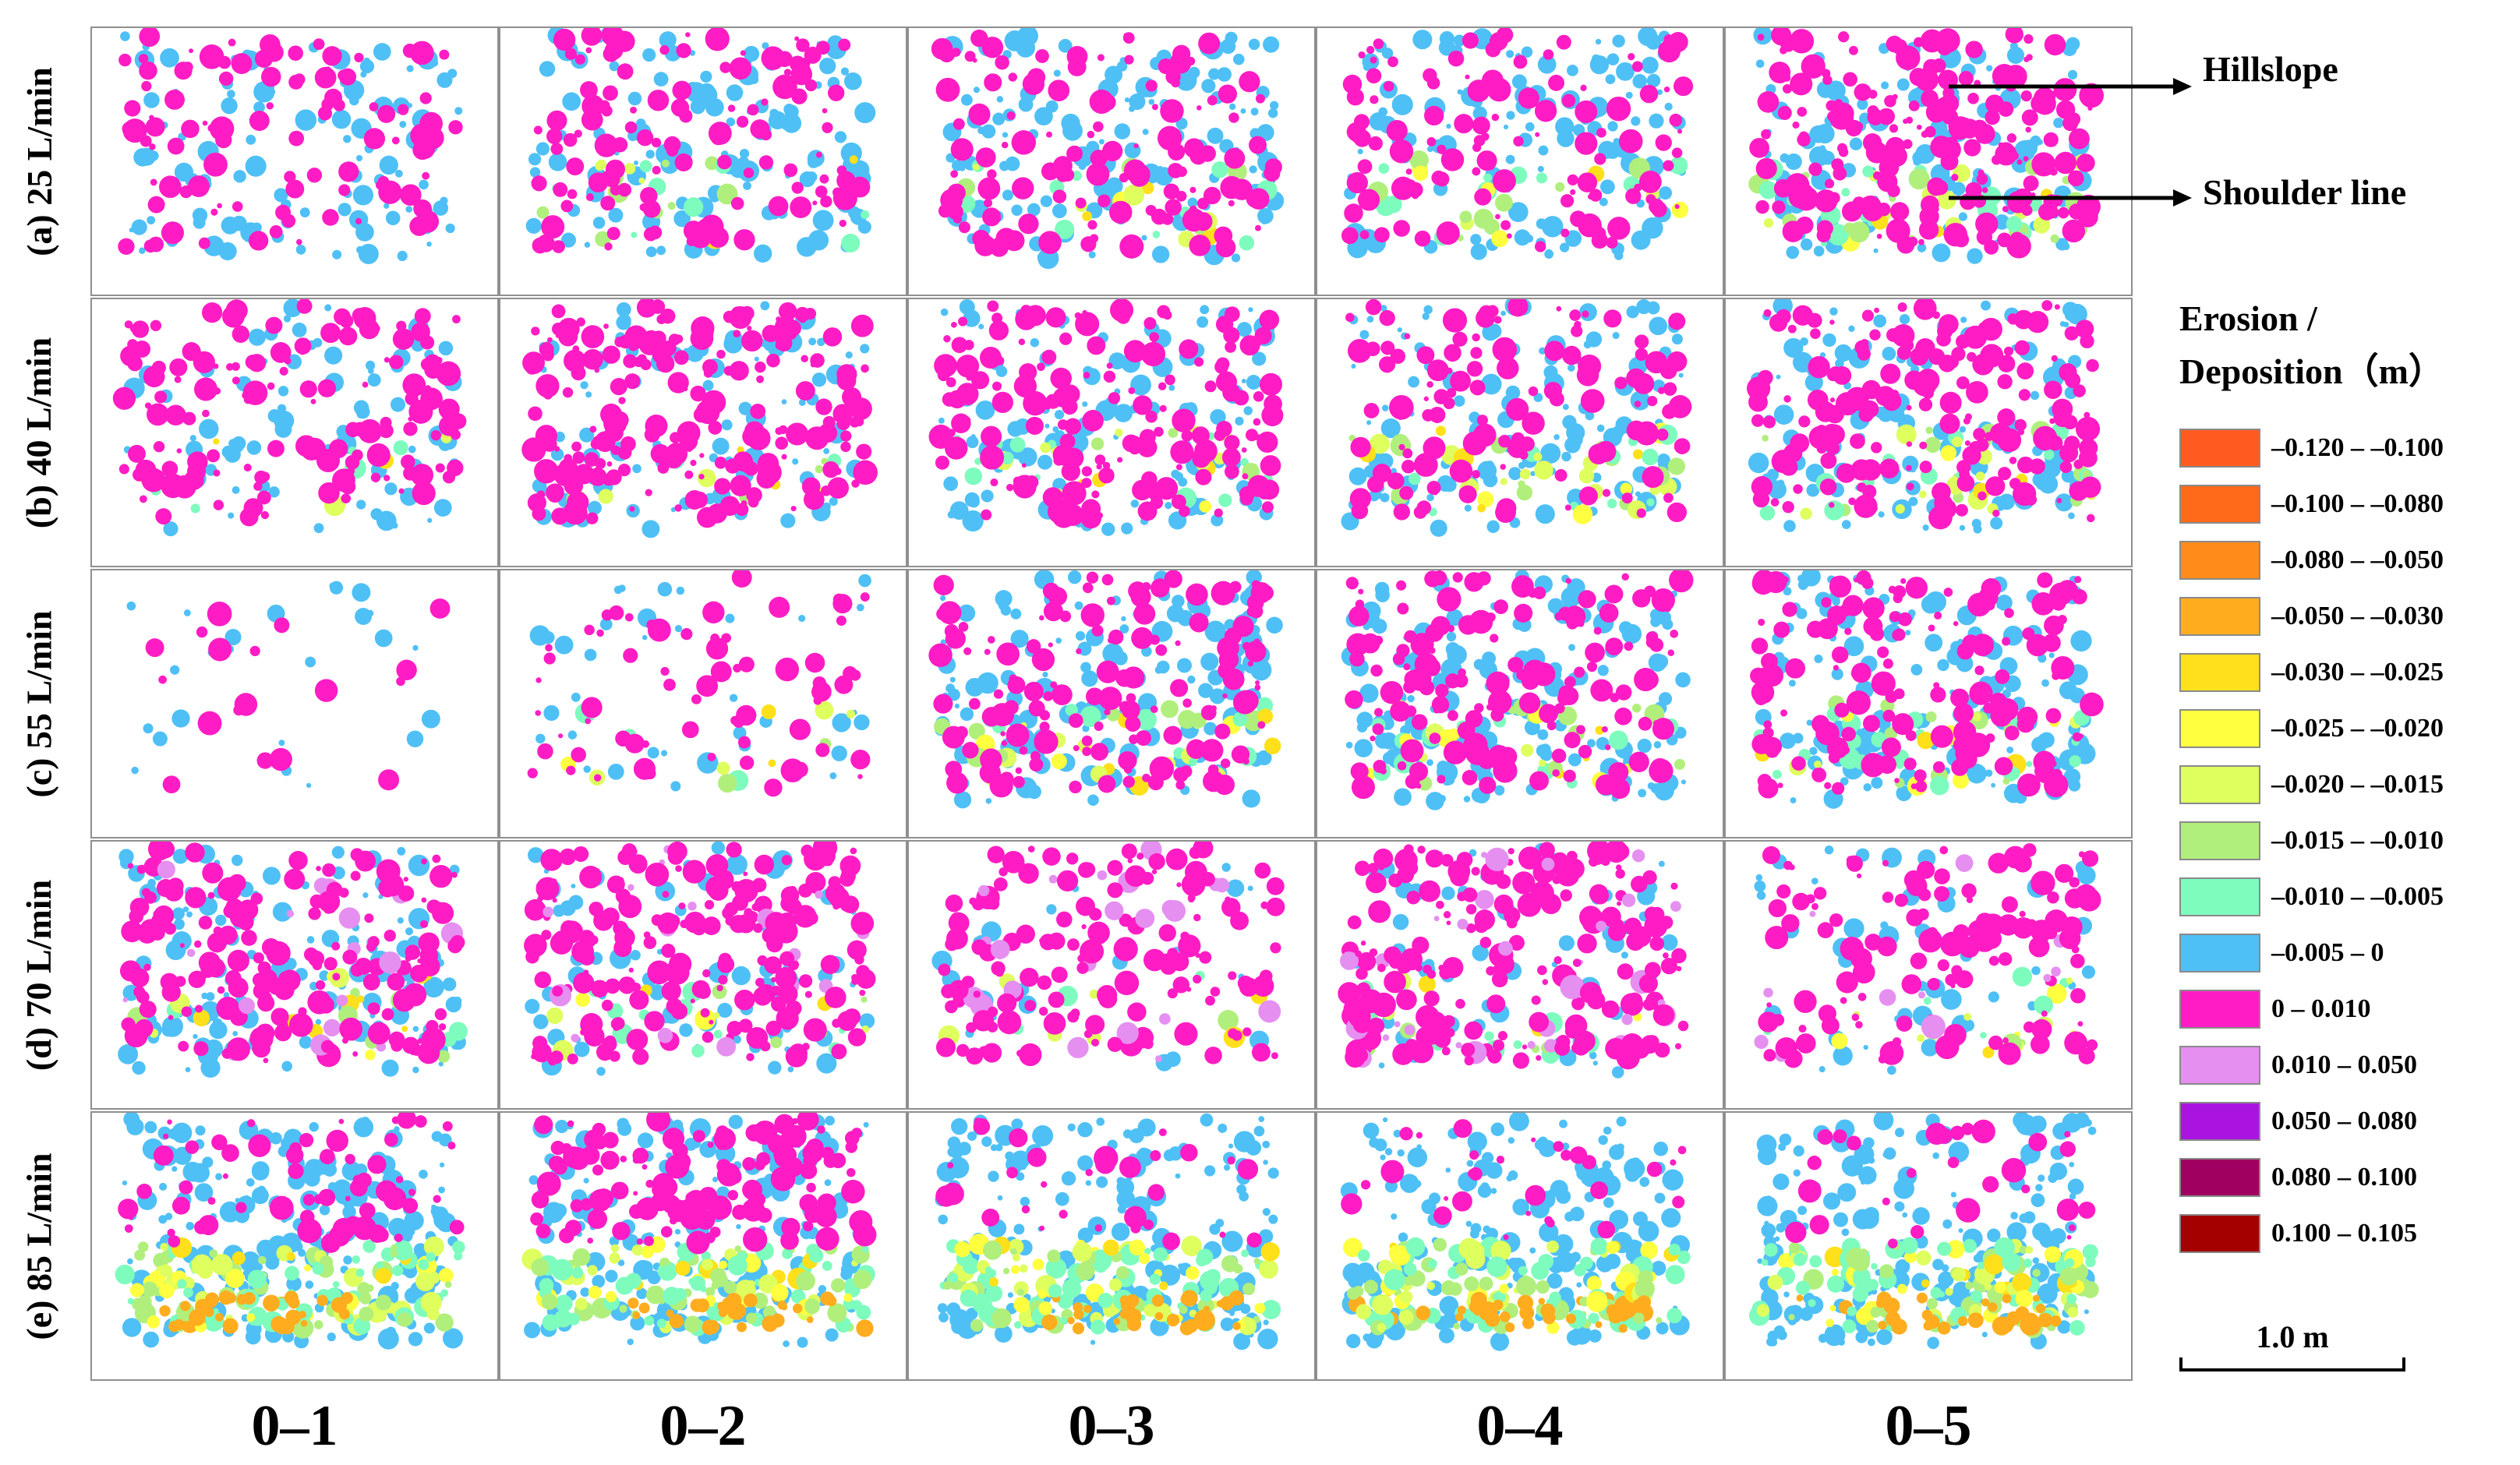  What do you see at coordinates (2358, 841) in the screenshot?
I see `legend-label: –0.015 – –0.010` at bounding box center [2358, 841].